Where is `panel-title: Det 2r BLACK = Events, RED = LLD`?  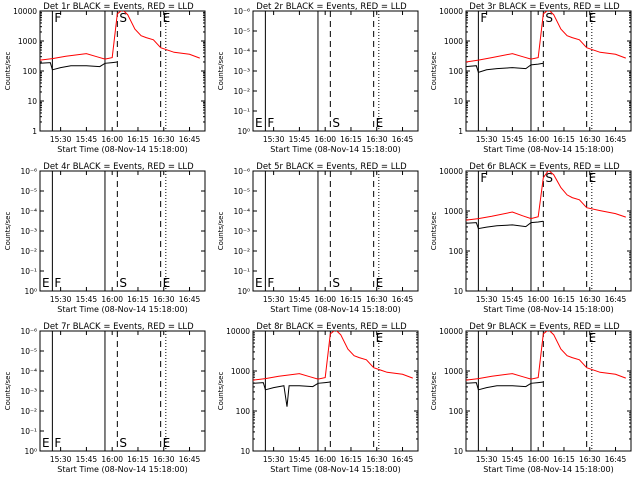
panel-title: Det 2r BLACK = Events, RED = LLD is located at coordinates (331, 7).